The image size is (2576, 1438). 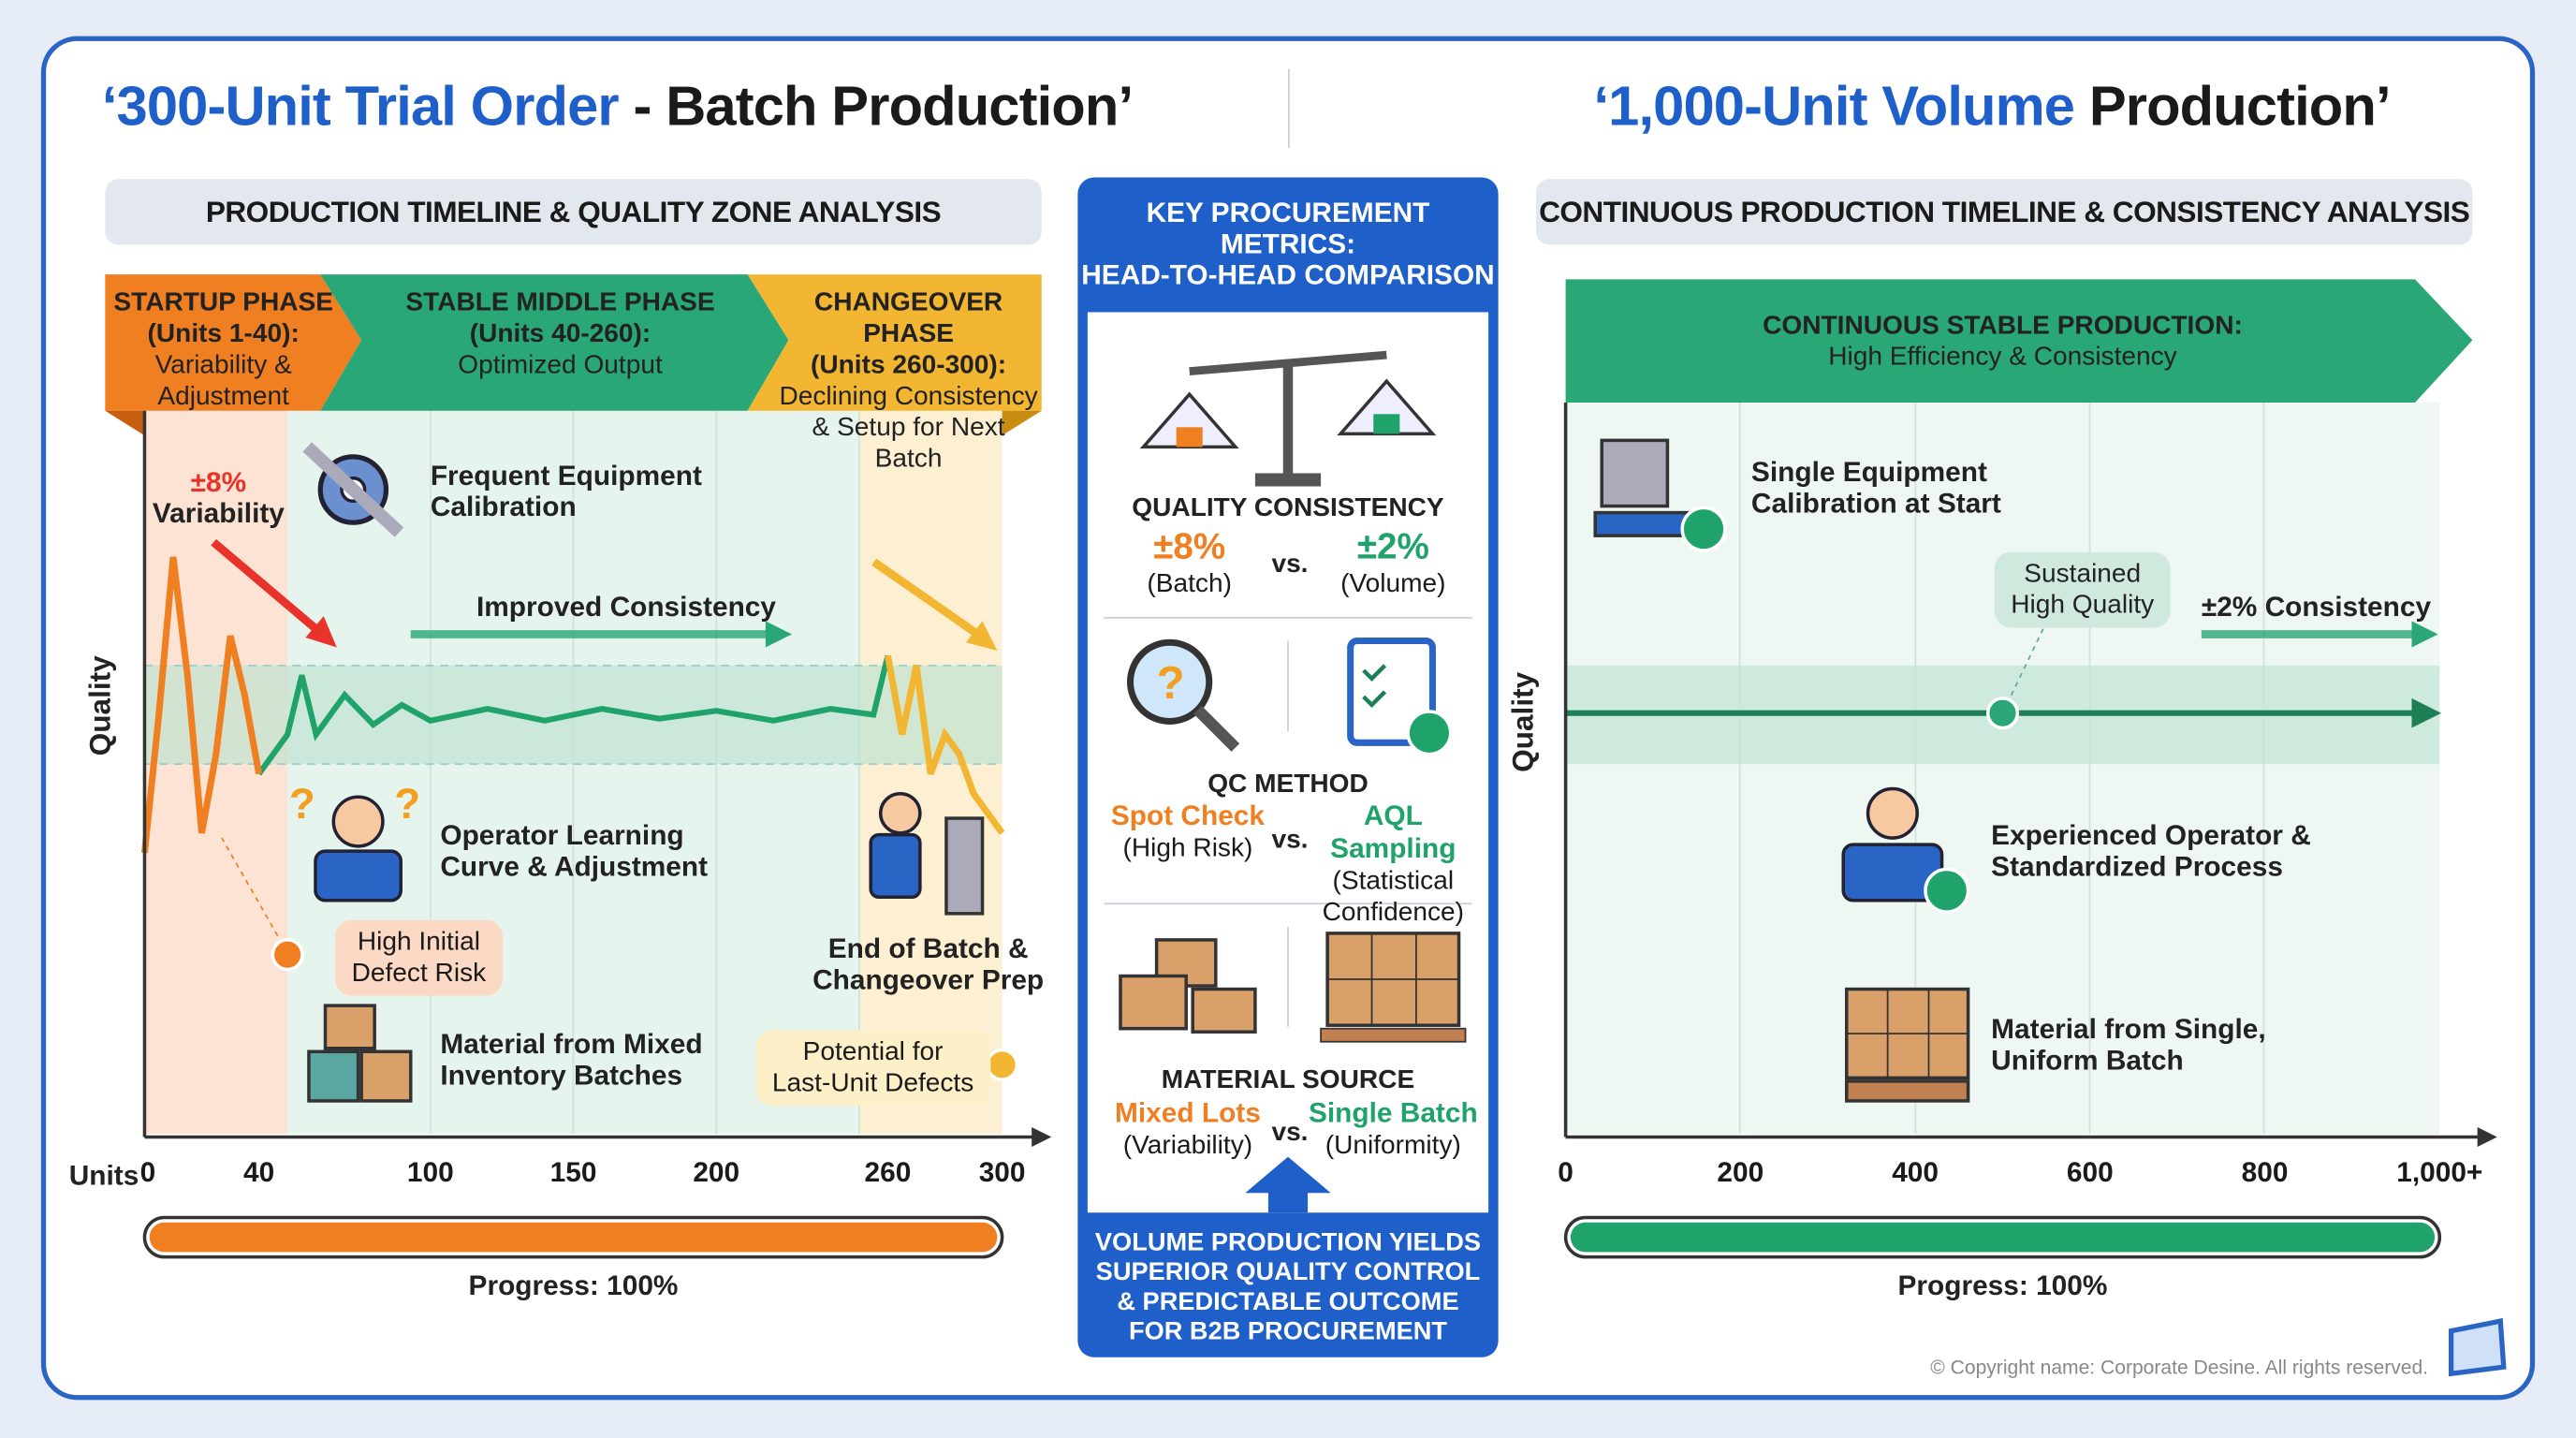 I want to click on x-tick-label: 260, so click(x=888, y=1172).